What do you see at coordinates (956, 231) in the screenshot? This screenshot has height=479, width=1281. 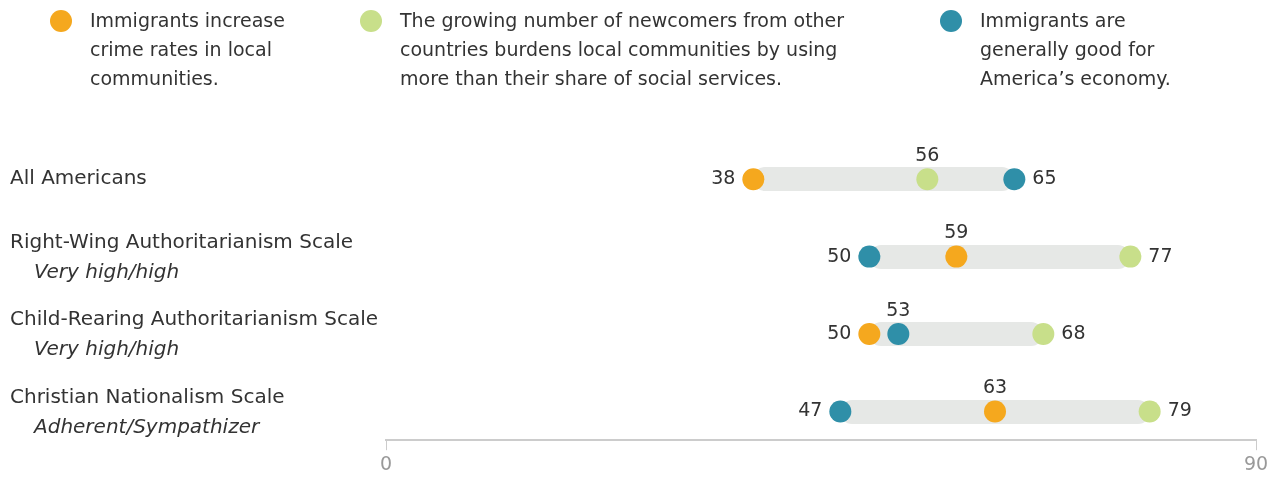 I see `data-label: 59` at bounding box center [956, 231].